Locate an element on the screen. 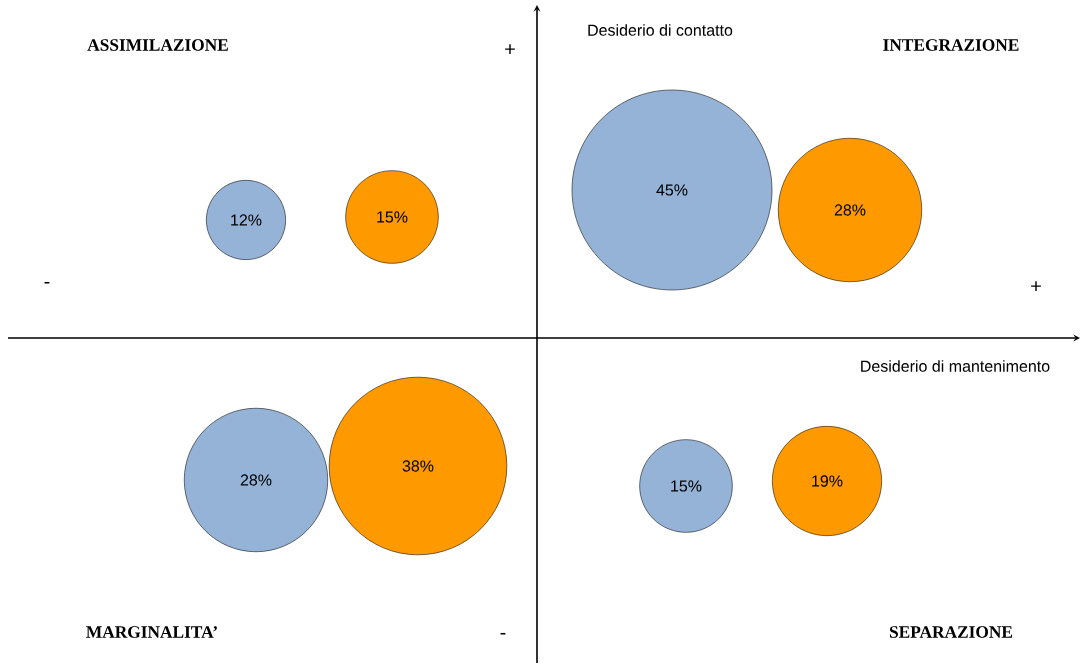 This screenshot has width=1081, height=664. category-label: INTEGRAZIONE is located at coordinates (951, 45).